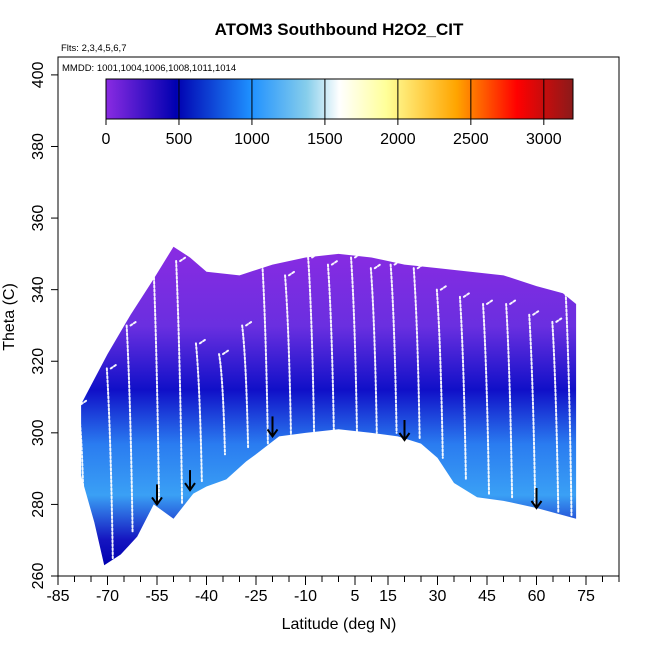 The image size is (650, 650). Describe the element at coordinates (544, 139) in the screenshot. I see `colorbar-tick-label: 3000` at that location.